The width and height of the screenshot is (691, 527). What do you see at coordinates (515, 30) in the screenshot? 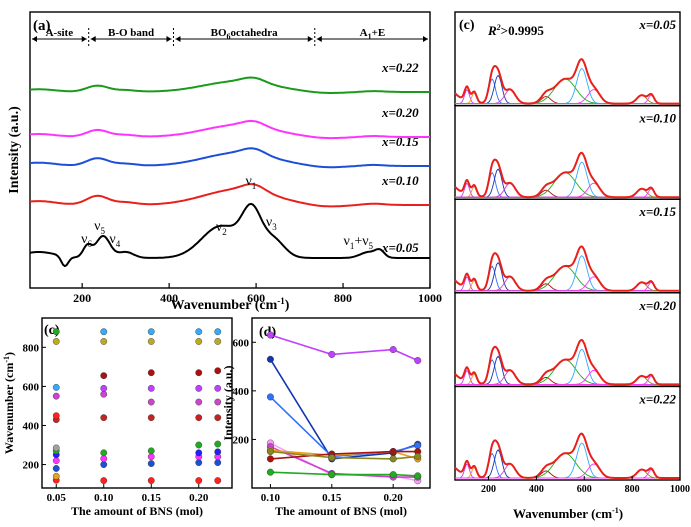
I see `fit-quality-label: R2>0.9995` at bounding box center [515, 30].